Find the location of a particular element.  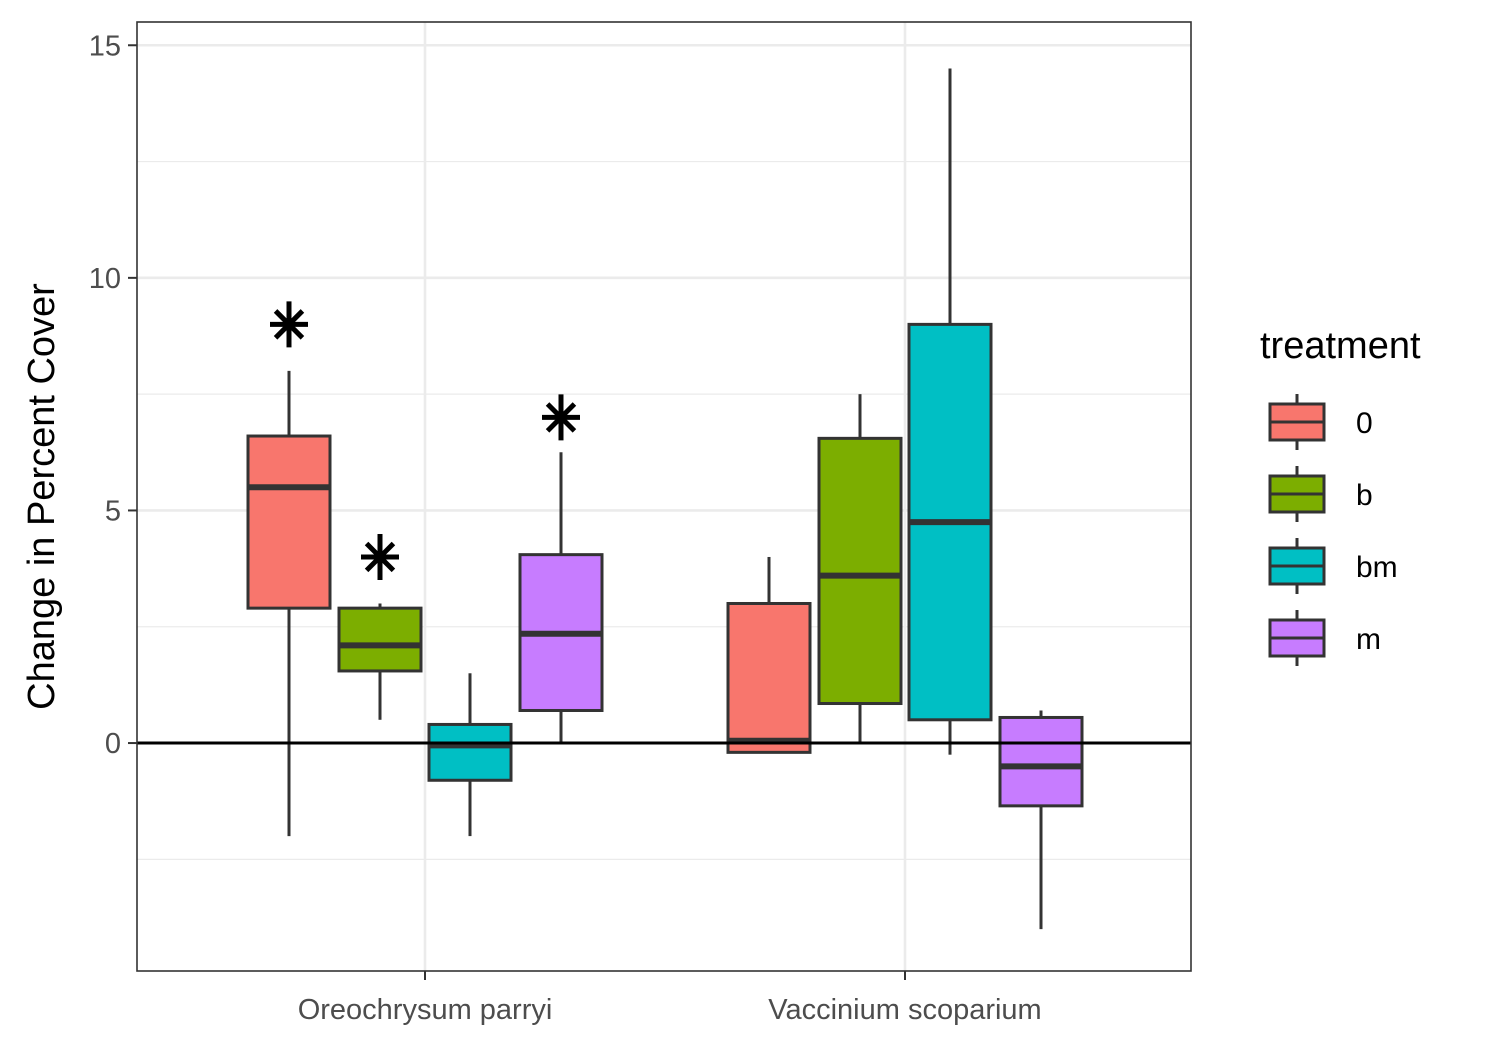

x-tick-label: Oreochrysum parryi is located at coordinates (425, 1010).